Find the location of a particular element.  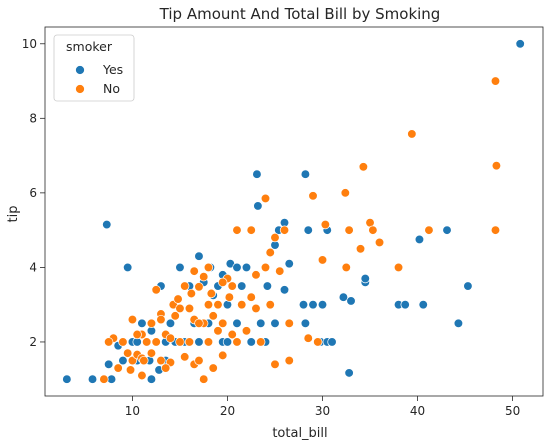

legend-title: smoker is located at coordinates (89, 46).